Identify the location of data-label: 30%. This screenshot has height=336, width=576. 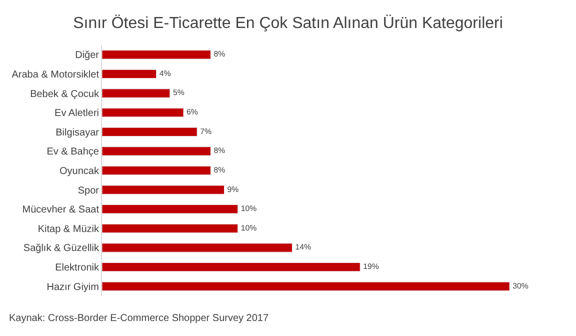
(520, 285).